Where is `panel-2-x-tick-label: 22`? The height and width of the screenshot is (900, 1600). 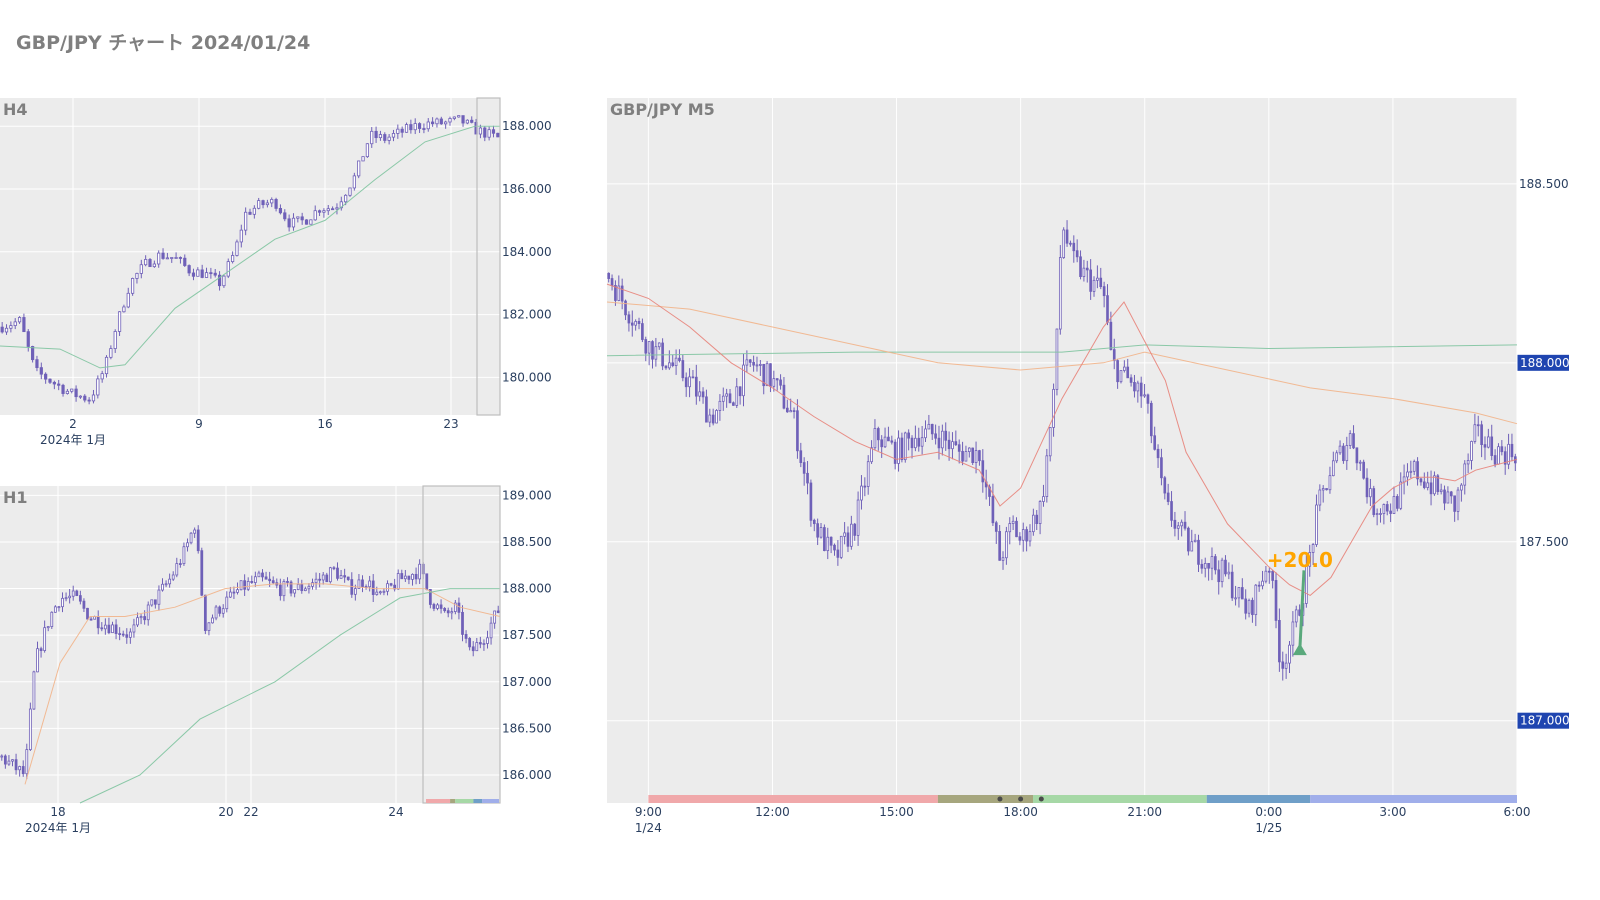 panel-2-x-tick-label: 22 is located at coordinates (250, 812).